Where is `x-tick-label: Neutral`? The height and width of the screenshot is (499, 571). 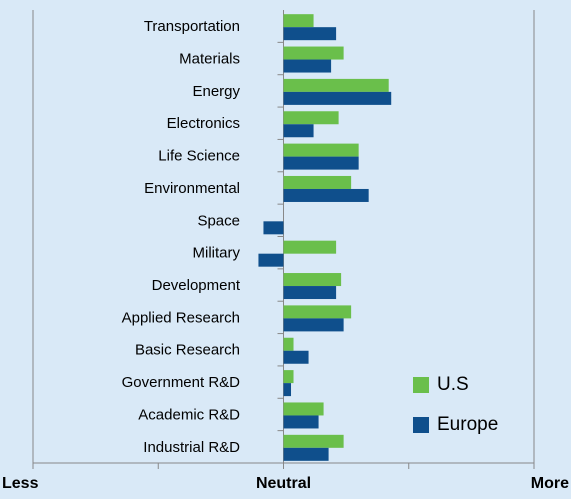 x-tick-label: Neutral is located at coordinates (283, 483).